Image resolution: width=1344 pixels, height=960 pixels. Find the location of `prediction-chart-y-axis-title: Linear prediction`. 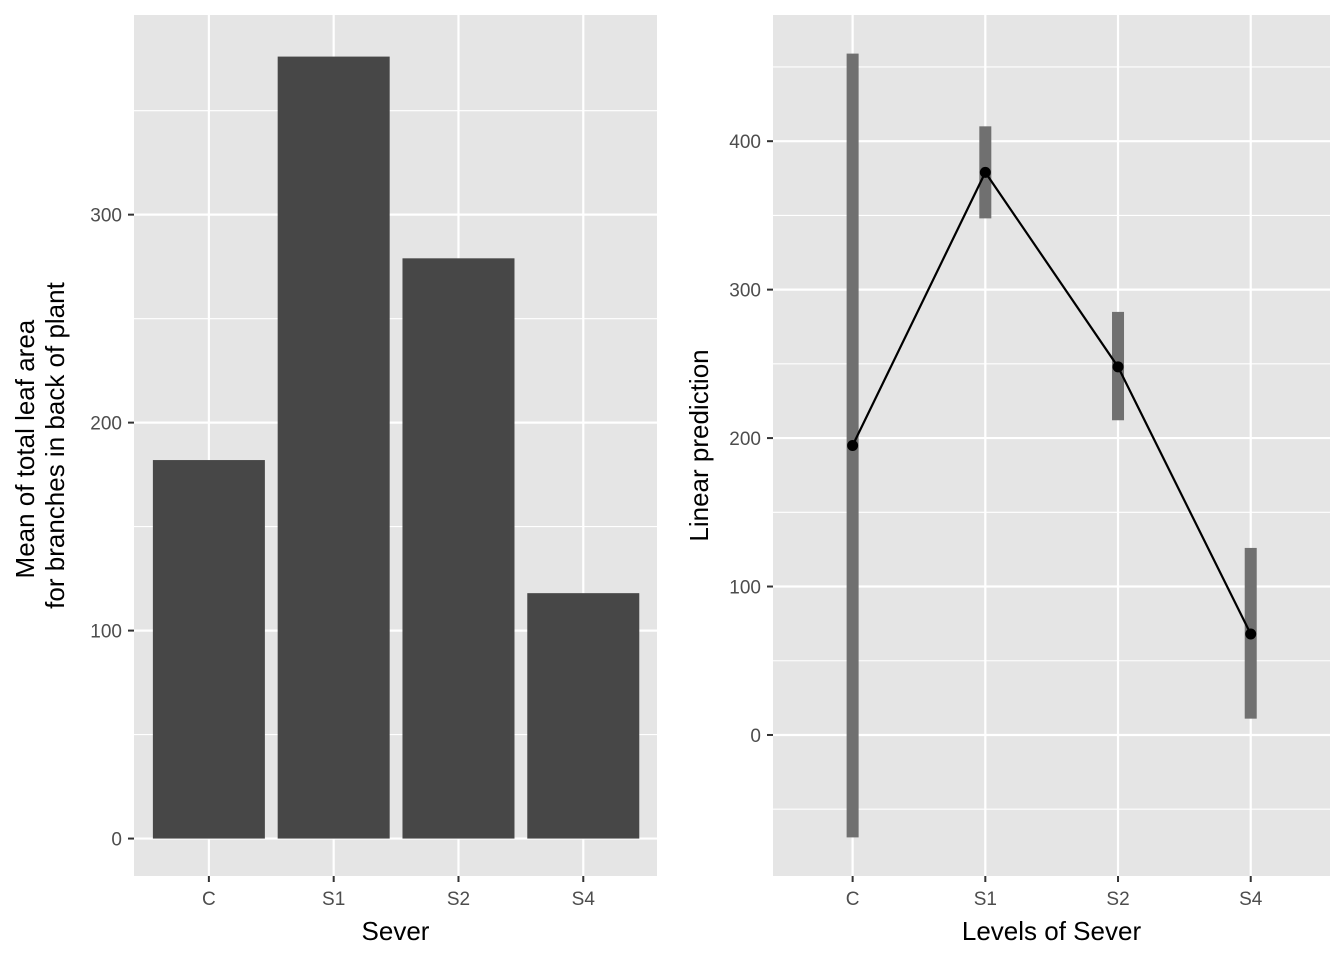

prediction-chart-y-axis-title: Linear prediction is located at coordinates (699, 445).